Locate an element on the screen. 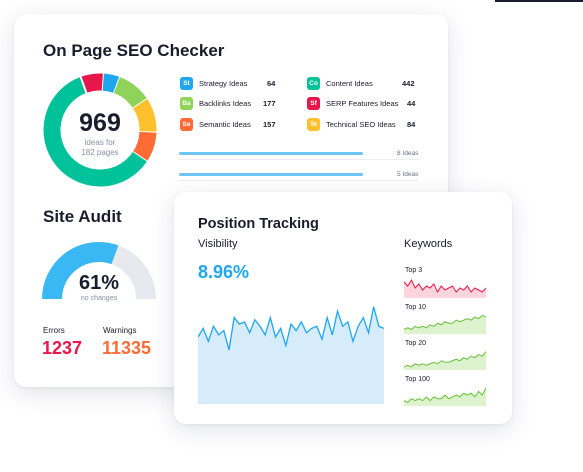 This screenshot has width=583, height=472. idea-label: Content Ideas is located at coordinates (349, 83).